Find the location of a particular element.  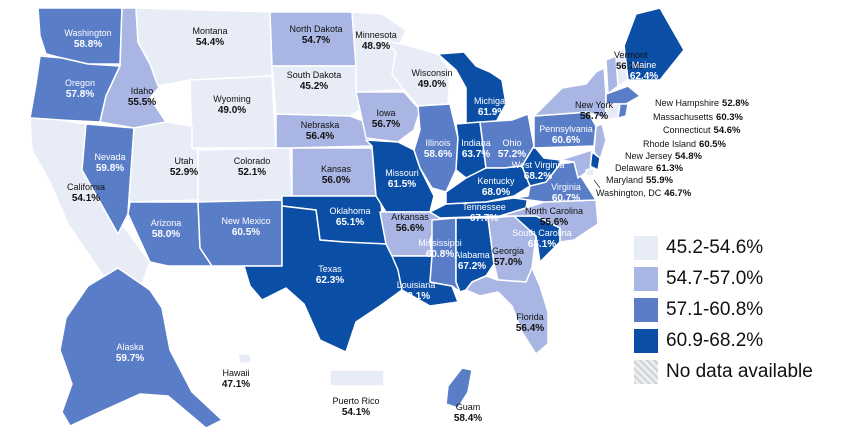

region-label-newyork: New York 56.7% is located at coordinates (594, 111).